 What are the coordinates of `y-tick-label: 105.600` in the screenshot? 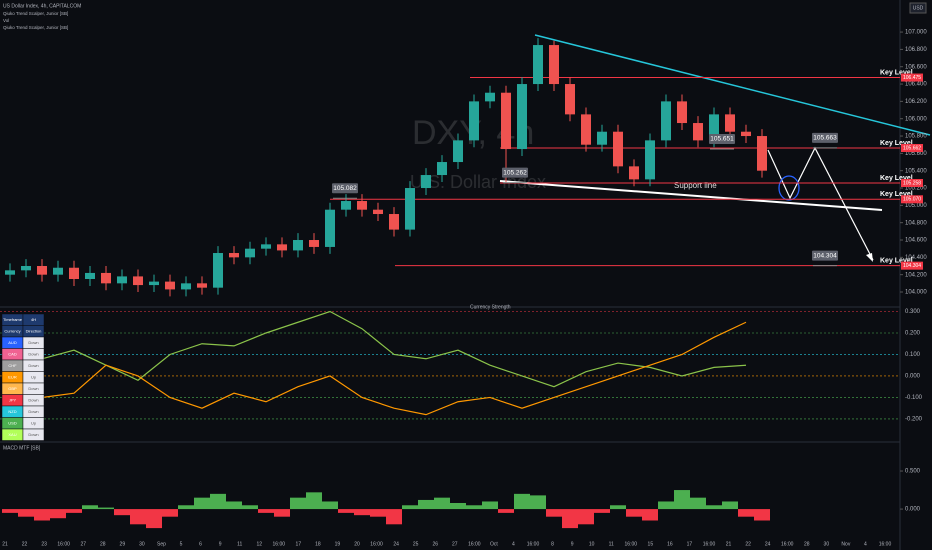 It's located at (916, 154).